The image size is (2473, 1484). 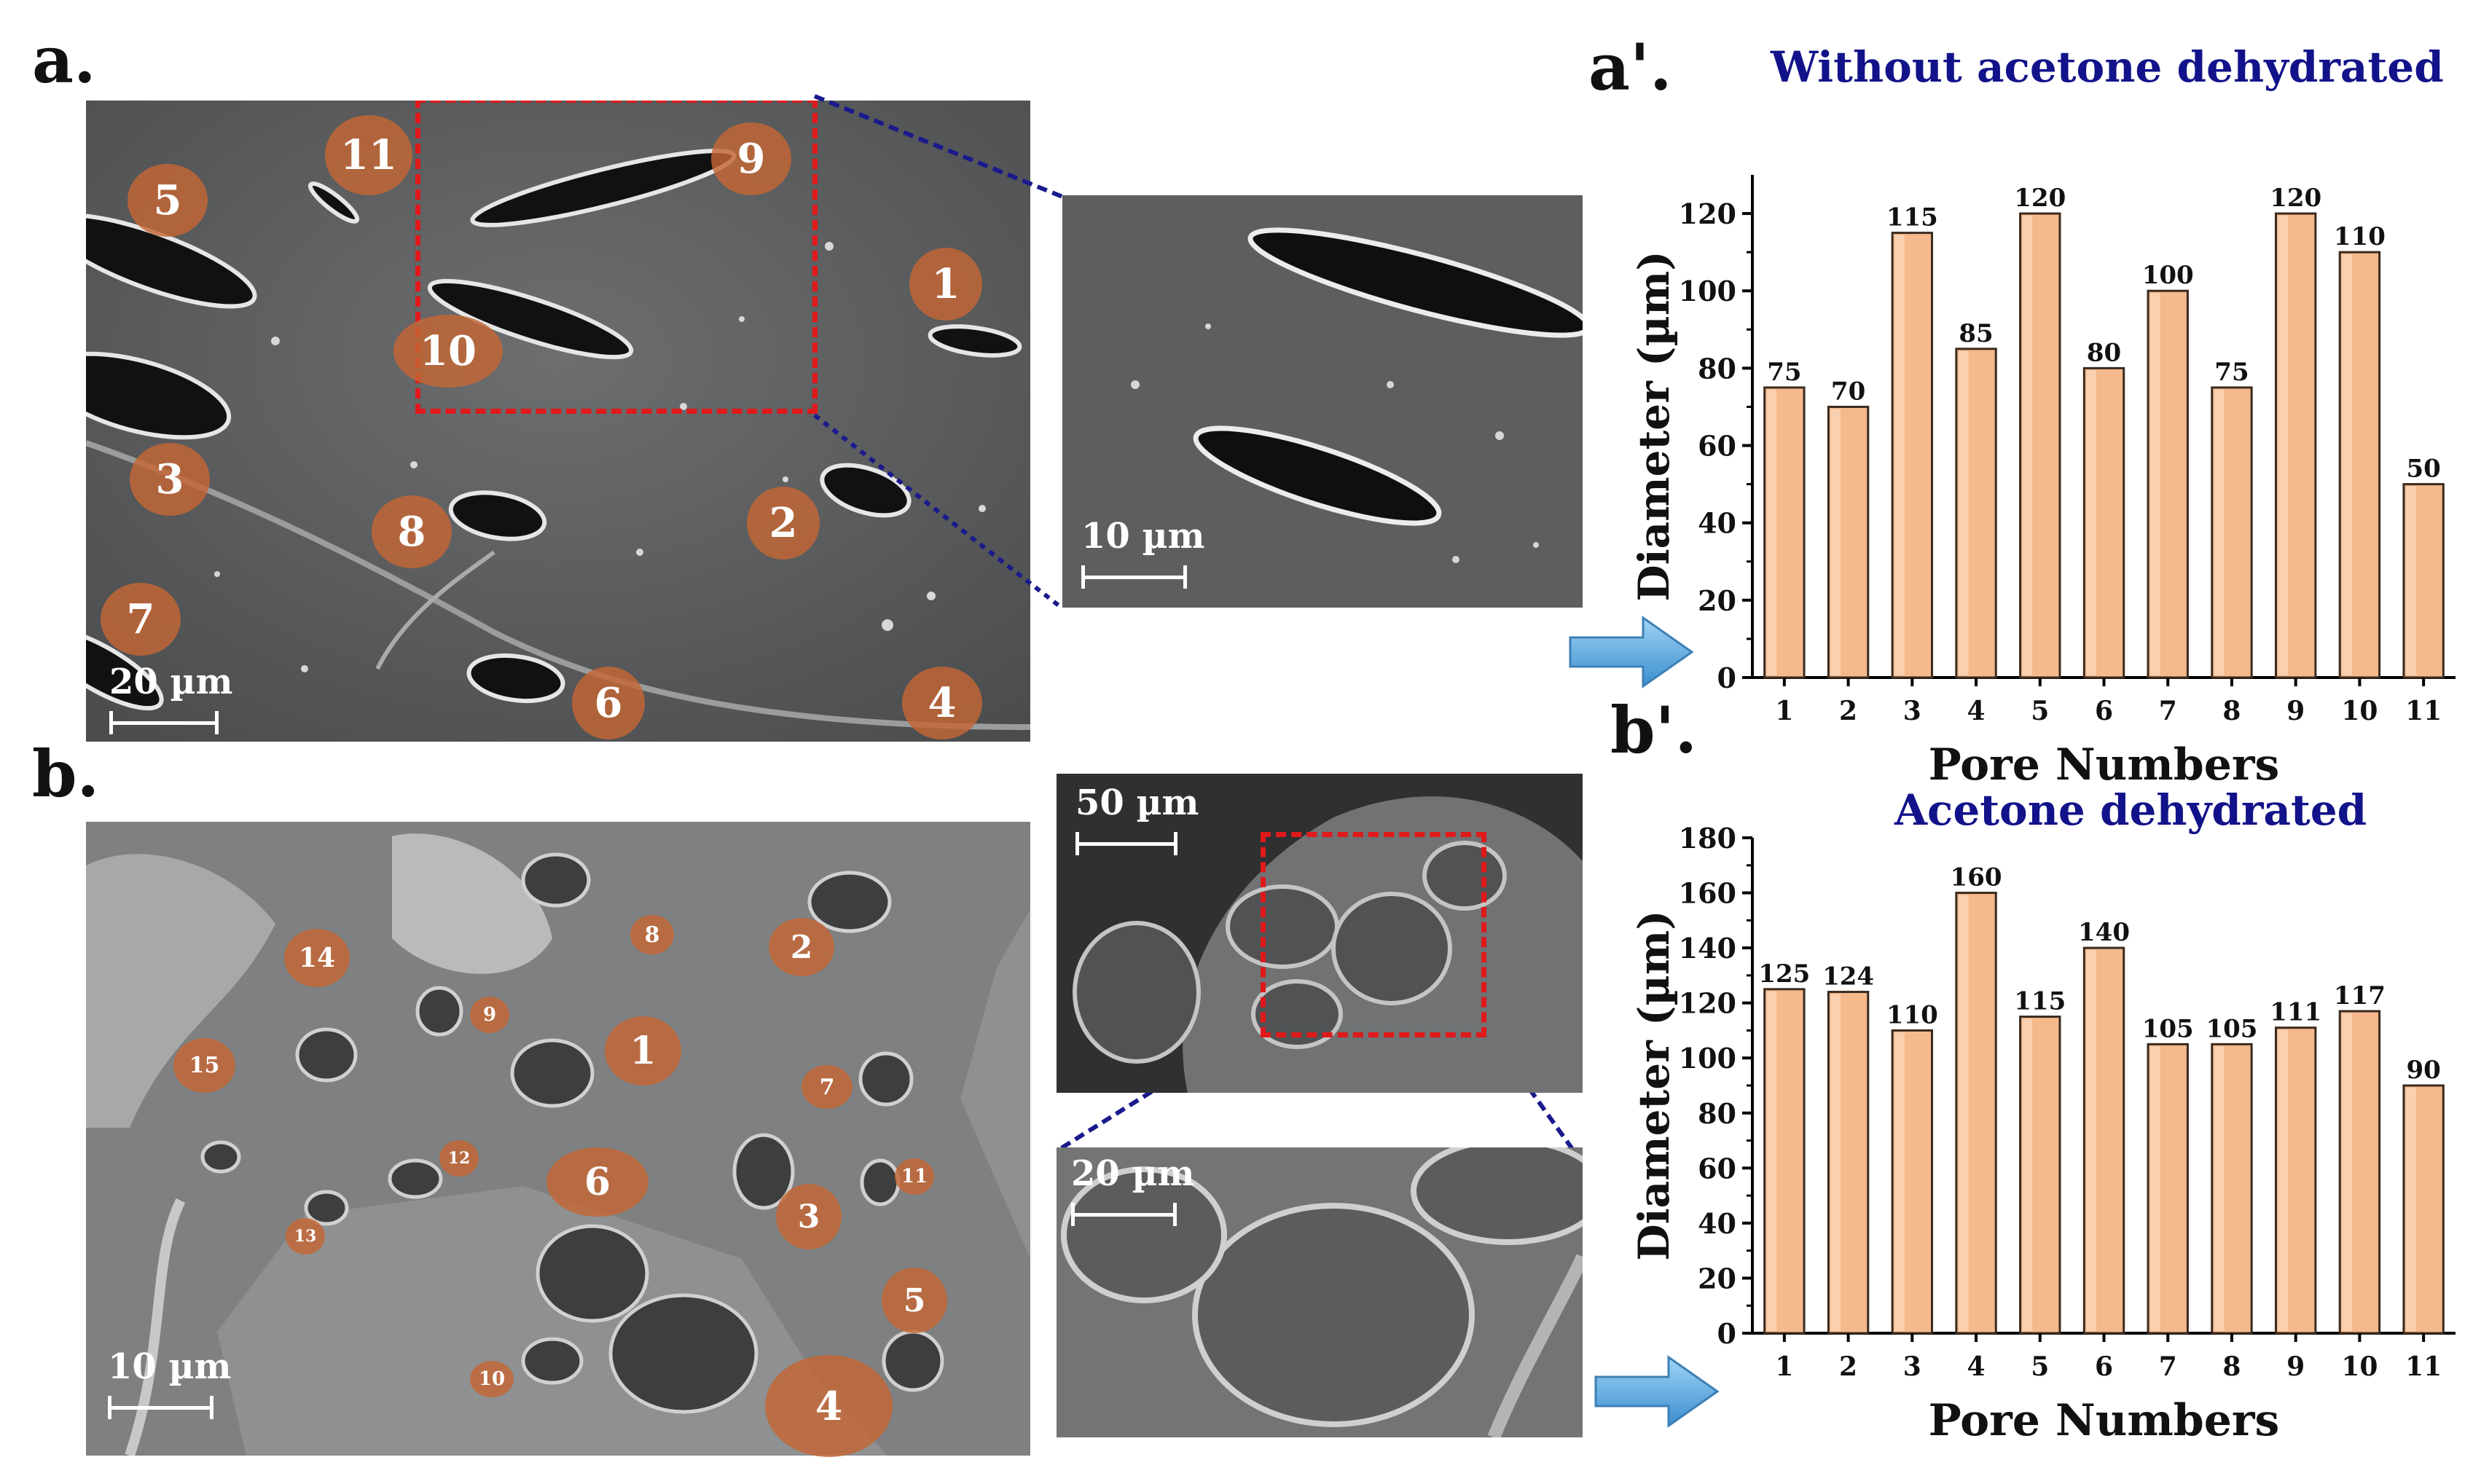 I want to click on bar-group: 75, so click(x=1784, y=518).